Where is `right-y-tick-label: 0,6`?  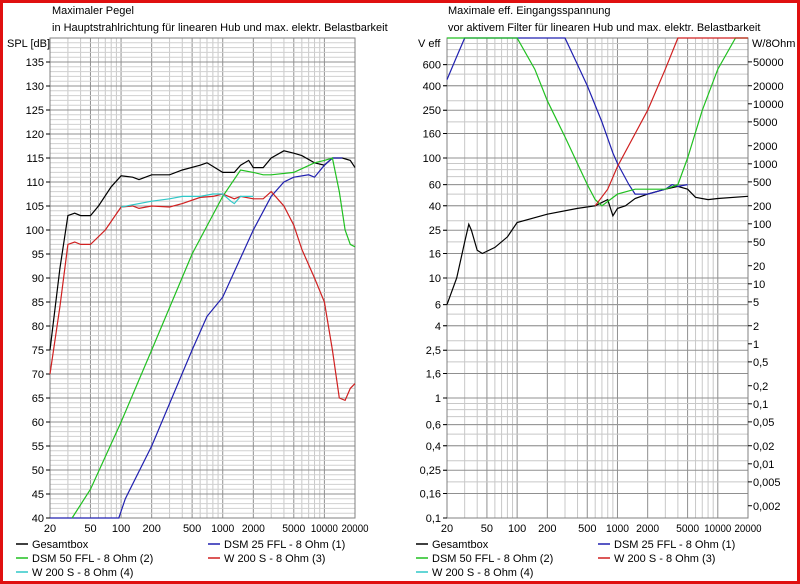
right-y-tick-label: 0,6 is located at coordinates (433, 426).